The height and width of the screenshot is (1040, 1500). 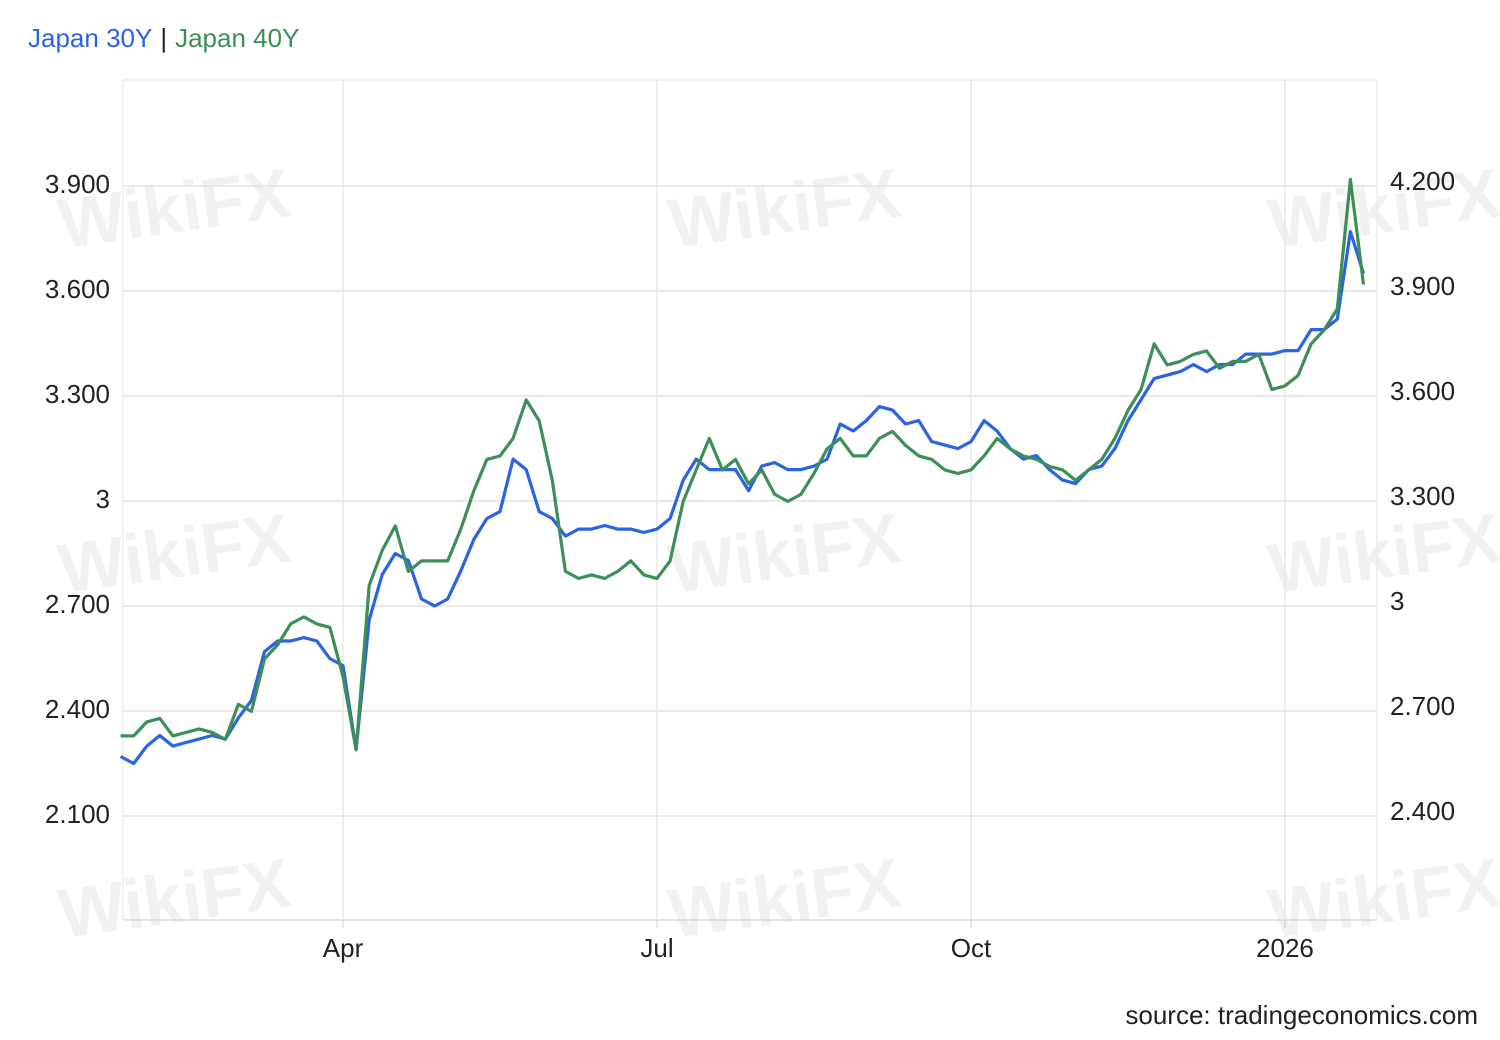 I want to click on y2-tick-label: 3.900, so click(x=1422, y=286).